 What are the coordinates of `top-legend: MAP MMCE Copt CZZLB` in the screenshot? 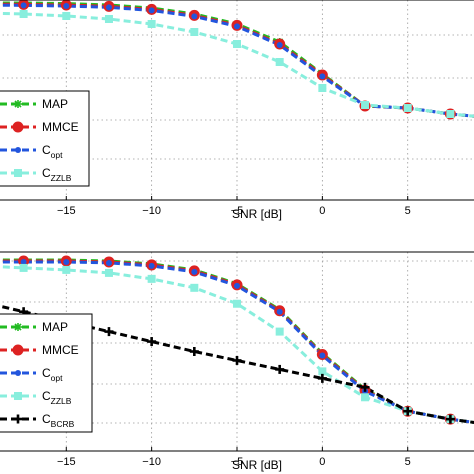 It's located at (39, 140).